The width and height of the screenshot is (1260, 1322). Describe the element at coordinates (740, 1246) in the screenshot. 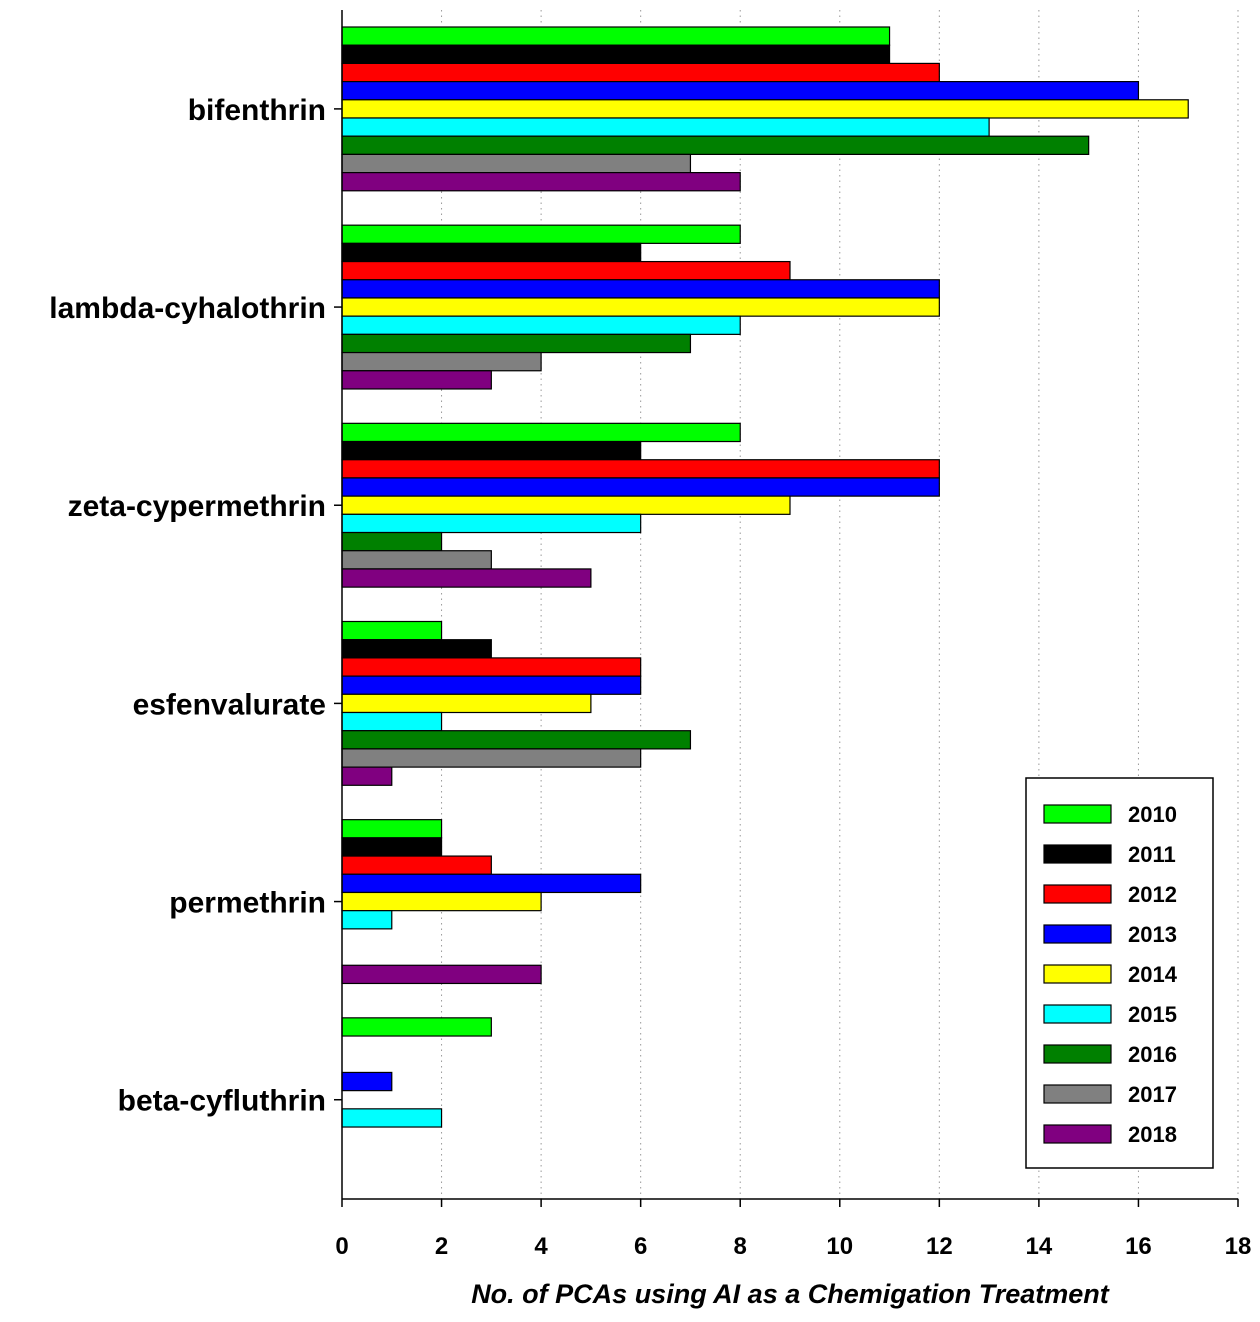

I see `x-tick-label: 8` at that location.